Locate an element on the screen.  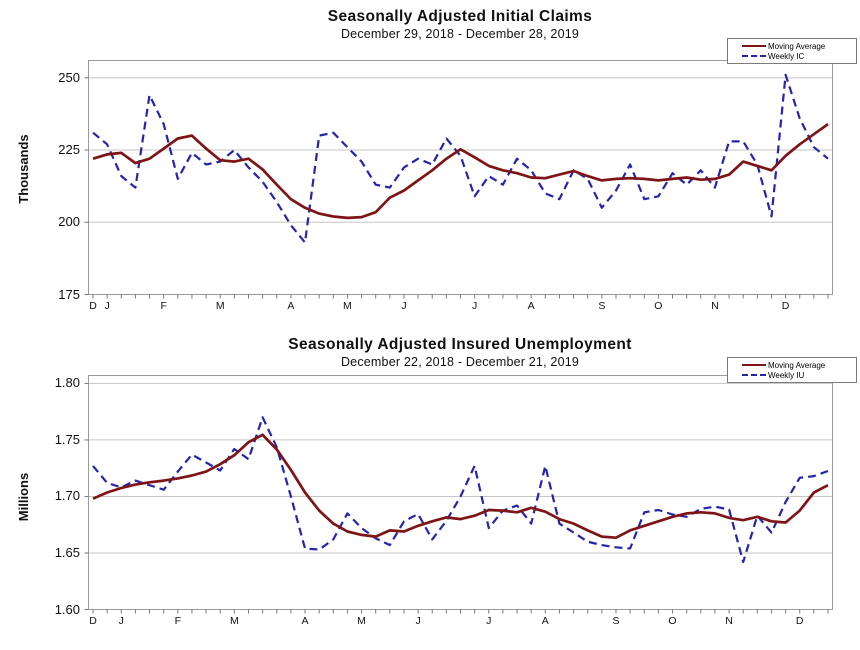
chart1-y-axis-title: Thousands is located at coordinates (23, 169).